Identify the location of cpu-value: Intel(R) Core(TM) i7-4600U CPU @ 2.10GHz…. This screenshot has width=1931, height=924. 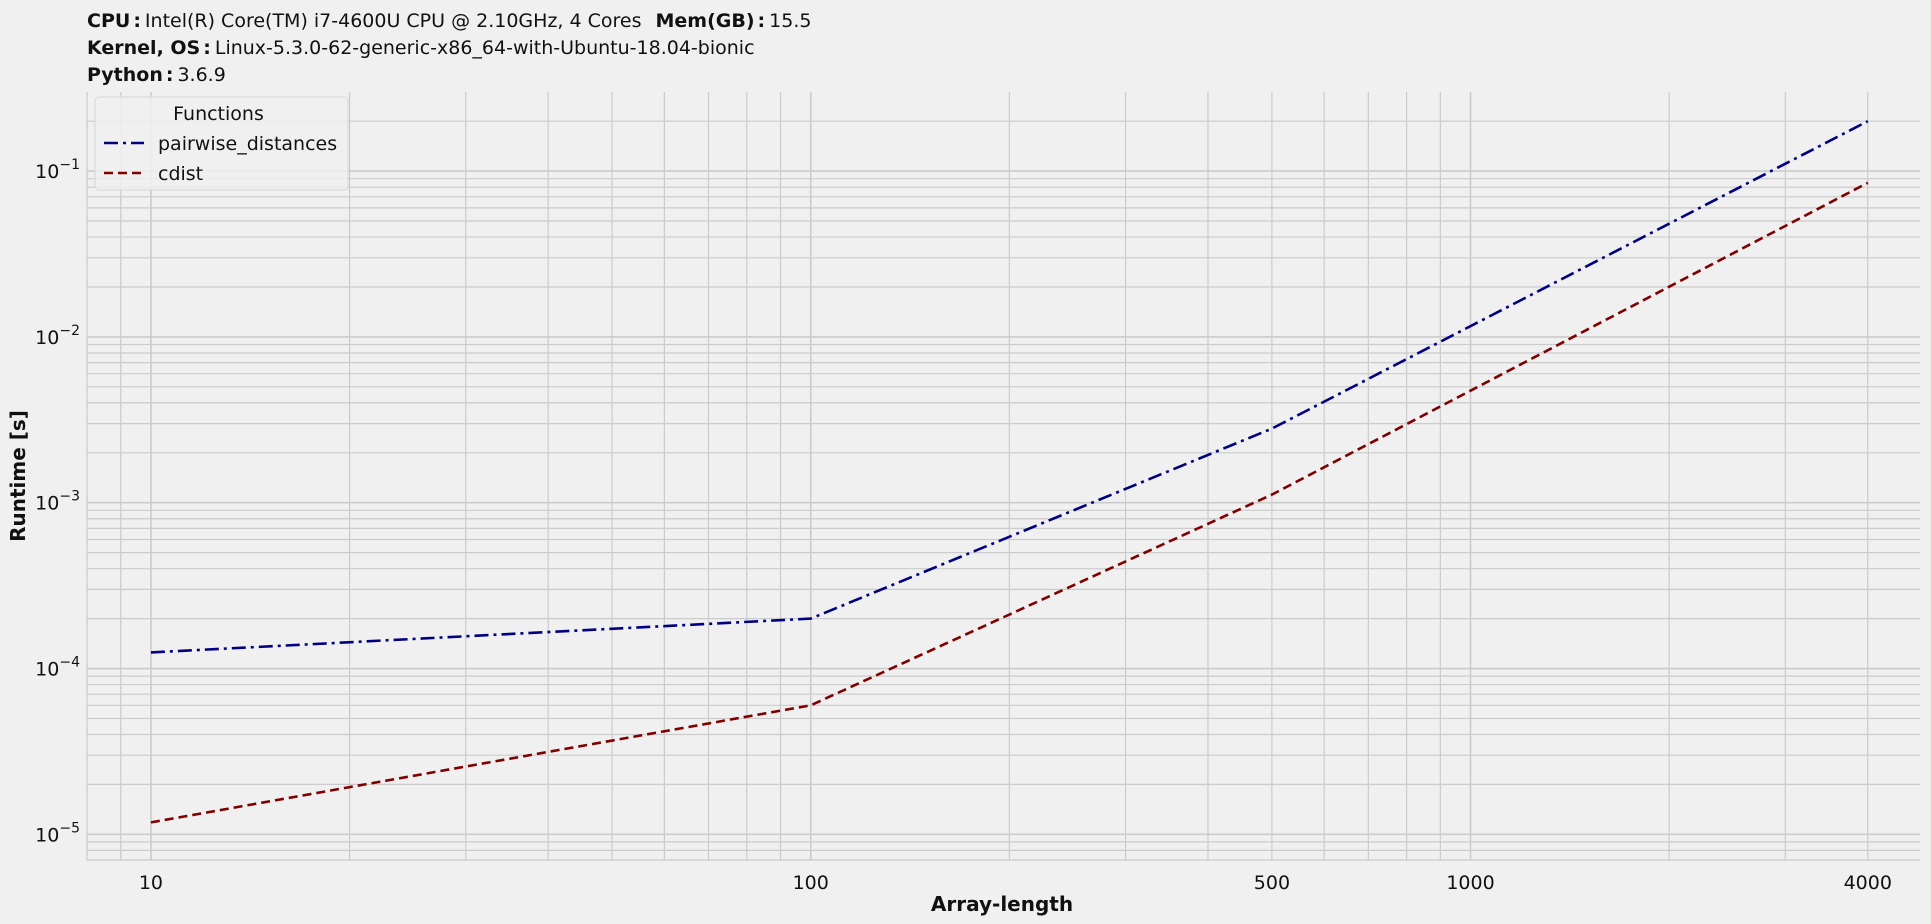
(393, 21).